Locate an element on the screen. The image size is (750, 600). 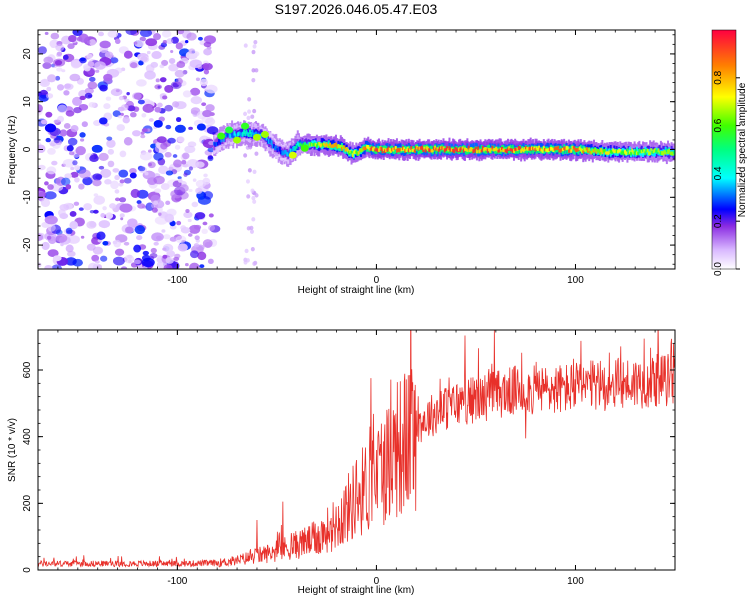
ridge-blob is located at coordinates (245, 126).